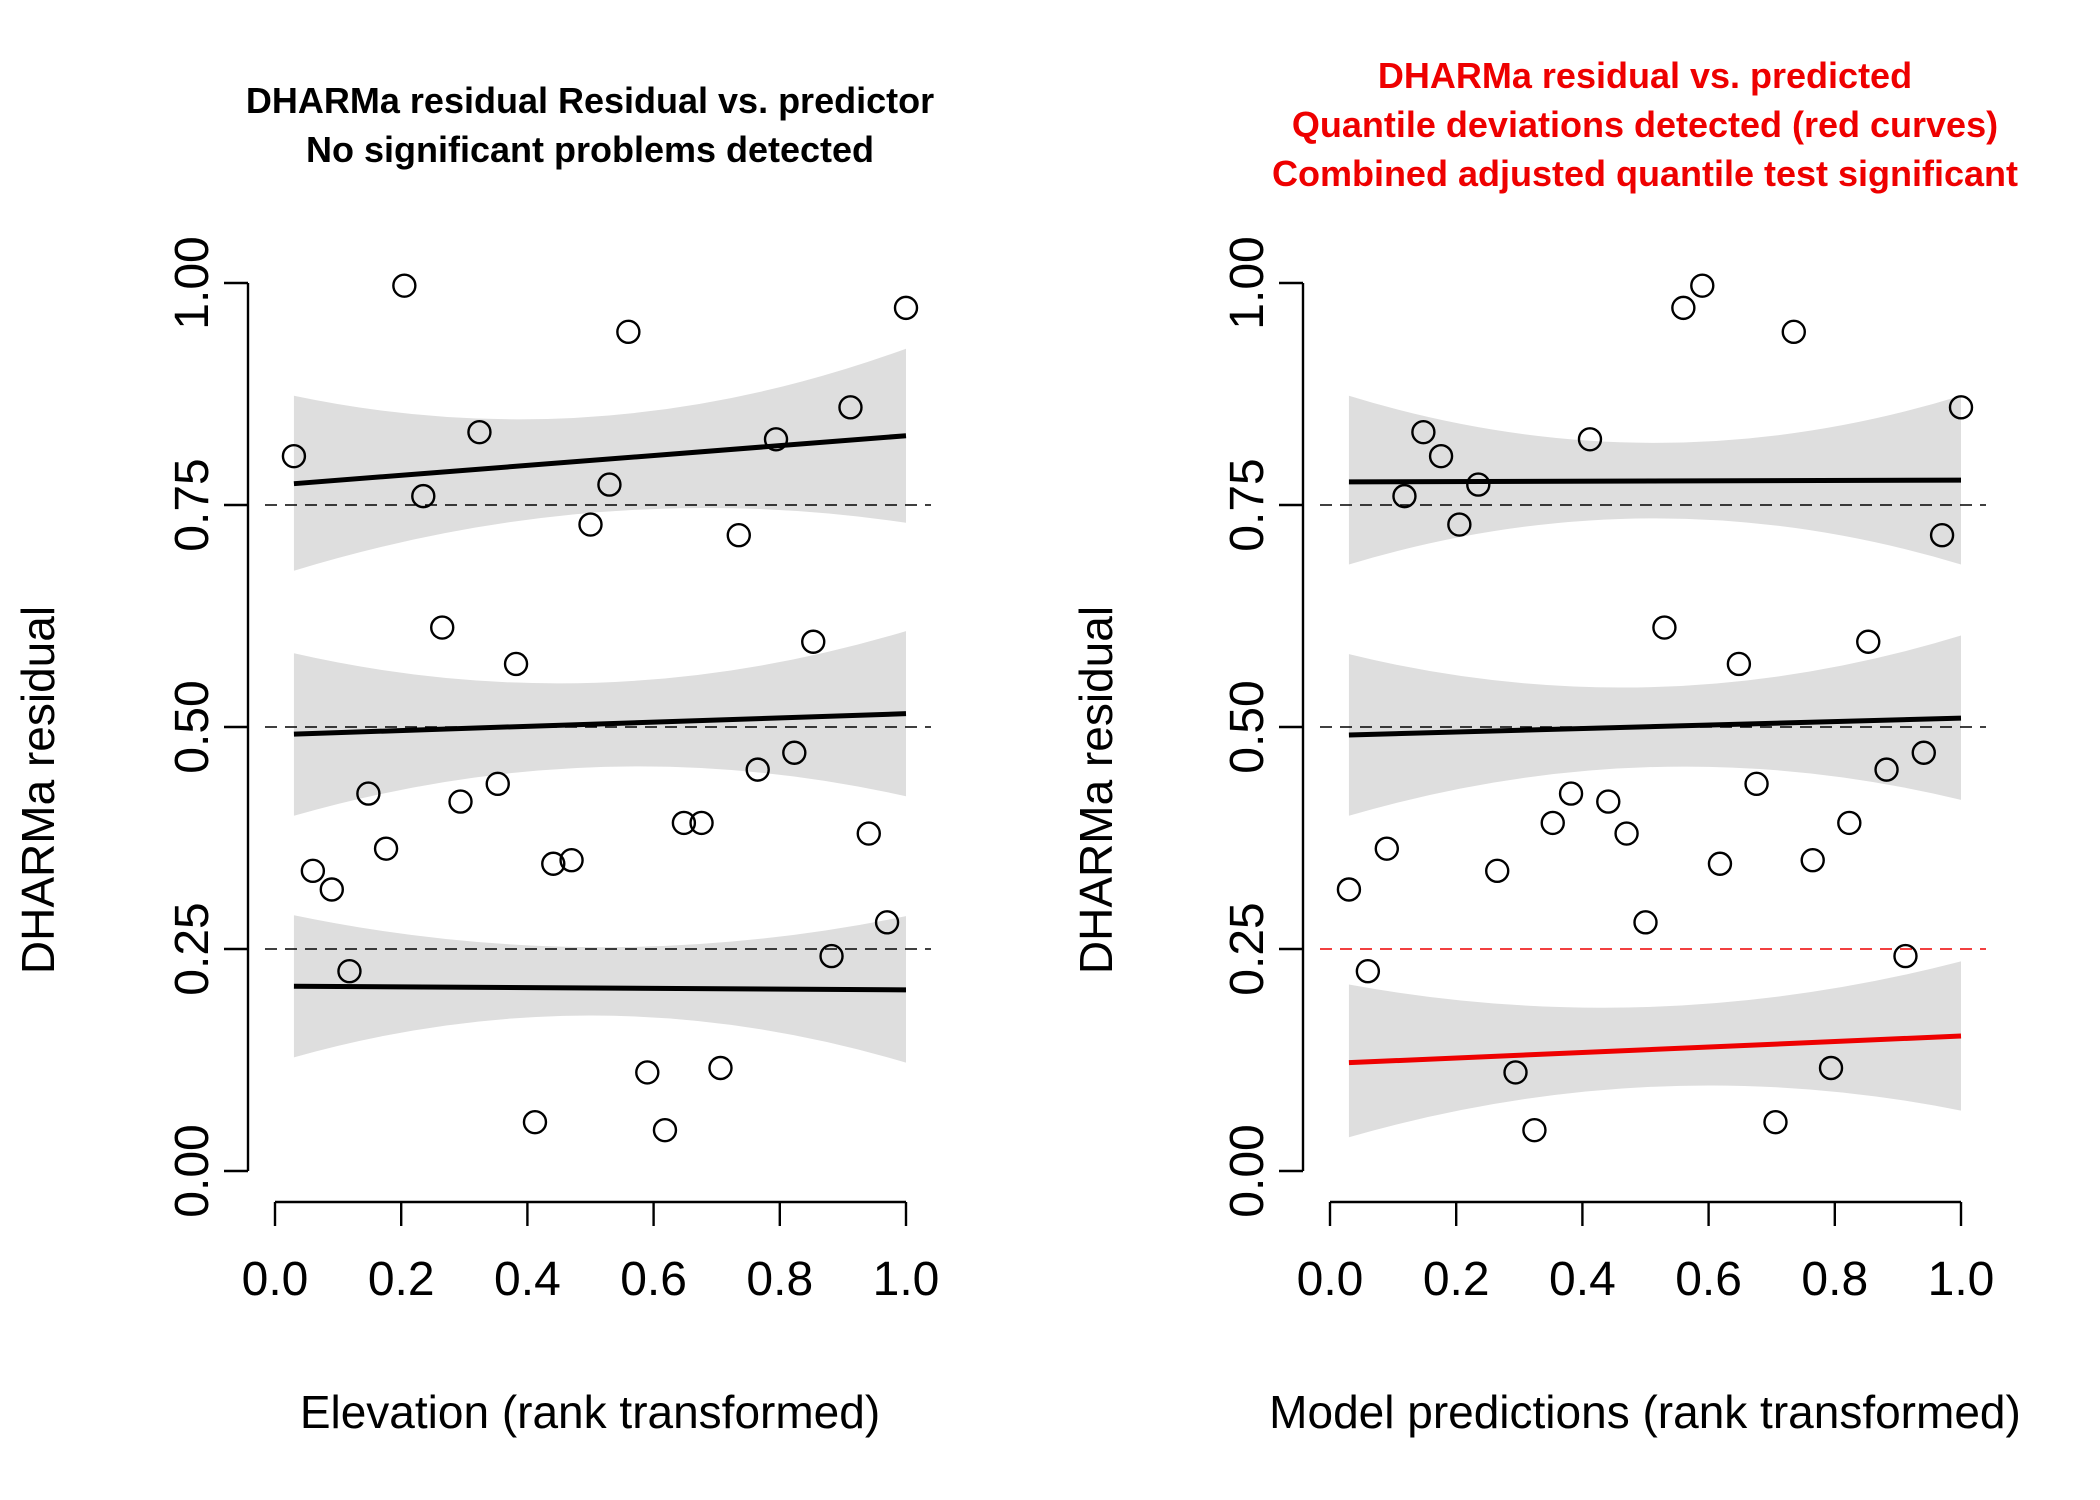 This screenshot has height=1500, width=2100. Describe the element at coordinates (1645, 1412) in the screenshot. I see `x-axis-label: Model predictions (rank transformed)` at that location.